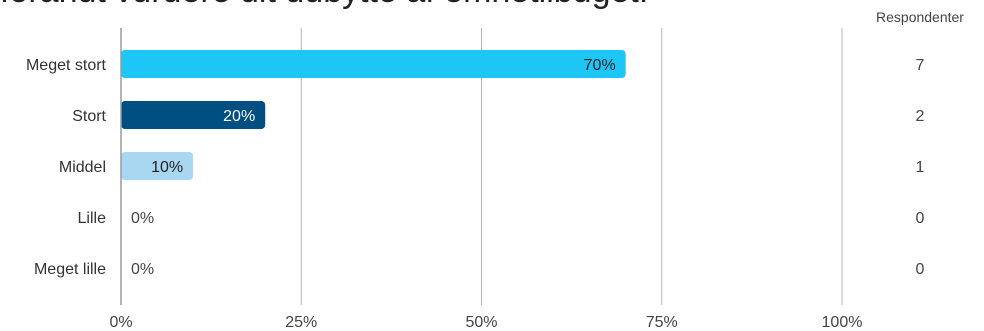 This screenshot has height=331, width=984. What do you see at coordinates (920, 65) in the screenshot?
I see `respondent-count: 7` at bounding box center [920, 65].